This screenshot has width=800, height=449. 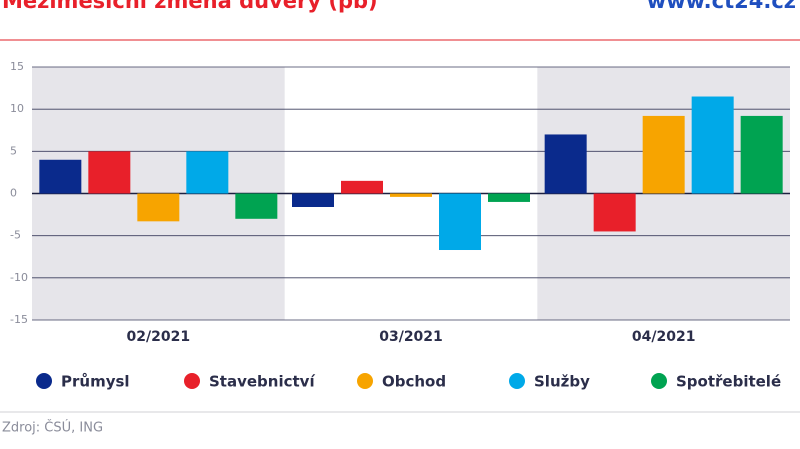 I want to click on chart-title: Meziměsíční změna důvěry (pb), so click(x=190, y=6).